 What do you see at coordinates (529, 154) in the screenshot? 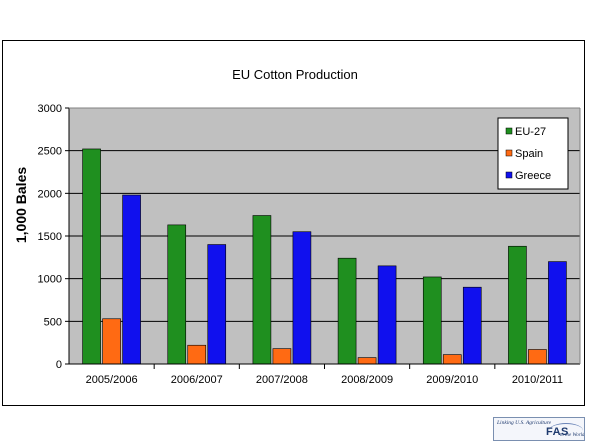
I see `legend-label-spain: Spain` at bounding box center [529, 154].